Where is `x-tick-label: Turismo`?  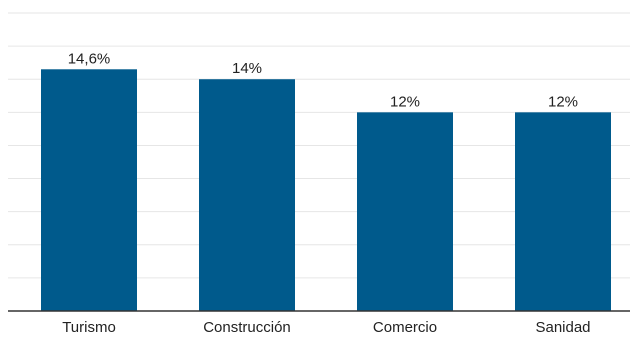
x-tick-label: Turismo is located at coordinates (89, 327).